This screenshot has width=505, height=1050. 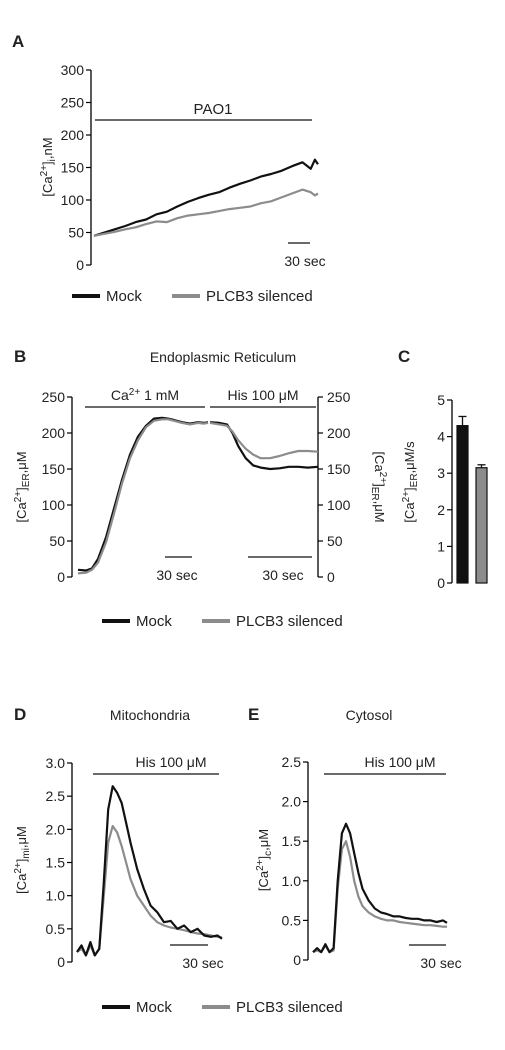 I want to click on panel-b-legend: Mock PLCB3 silenced, so click(x=222, y=621).